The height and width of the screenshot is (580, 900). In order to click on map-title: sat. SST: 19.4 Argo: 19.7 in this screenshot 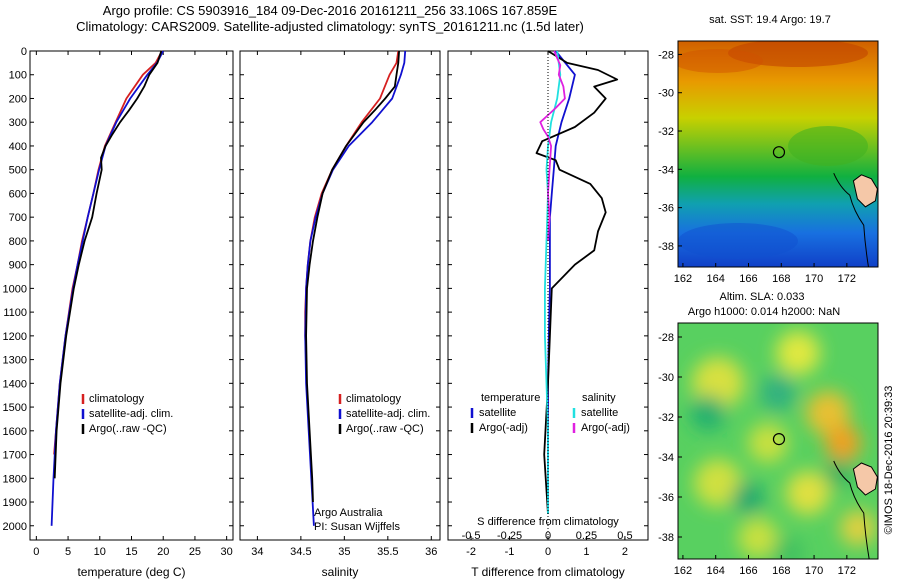, I will do `click(770, 20)`.